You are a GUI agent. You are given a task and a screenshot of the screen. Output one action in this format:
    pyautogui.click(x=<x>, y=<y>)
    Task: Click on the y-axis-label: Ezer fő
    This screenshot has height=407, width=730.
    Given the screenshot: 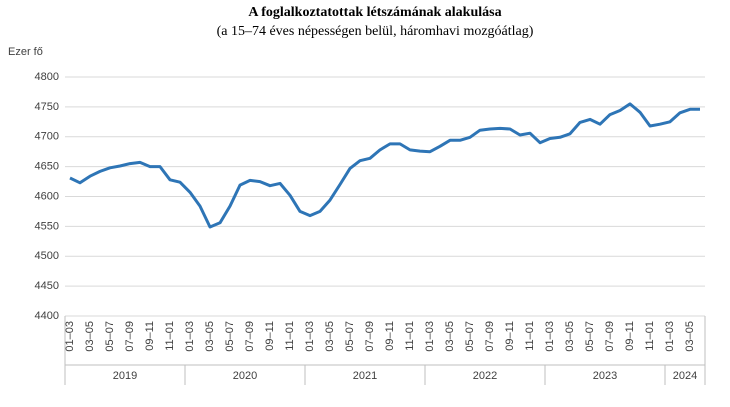 What is the action you would take?
    pyautogui.click(x=25, y=52)
    